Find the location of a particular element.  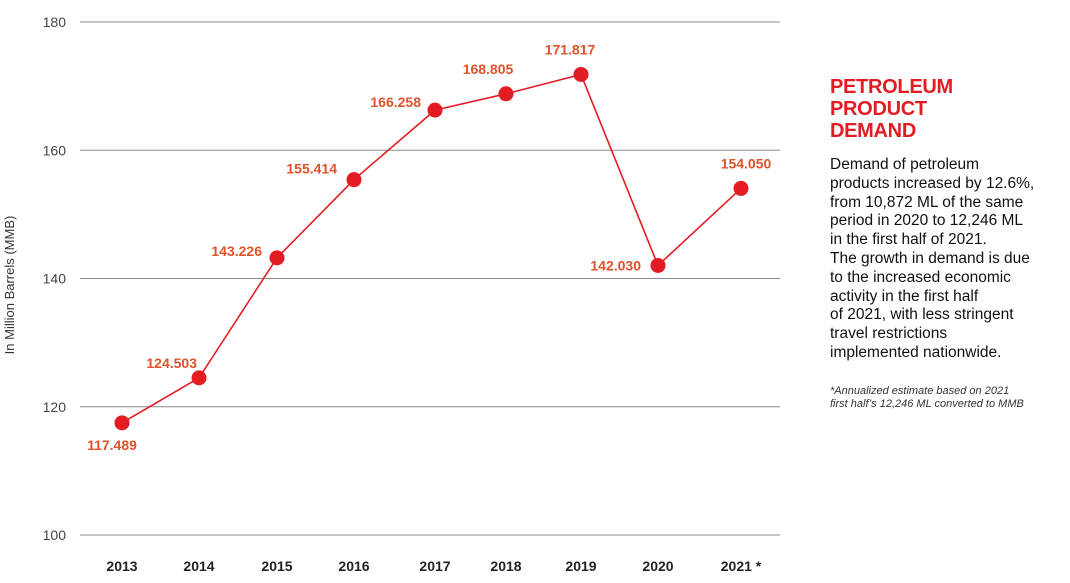

side-panel-body-line: activity in the first half is located at coordinates (904, 296).